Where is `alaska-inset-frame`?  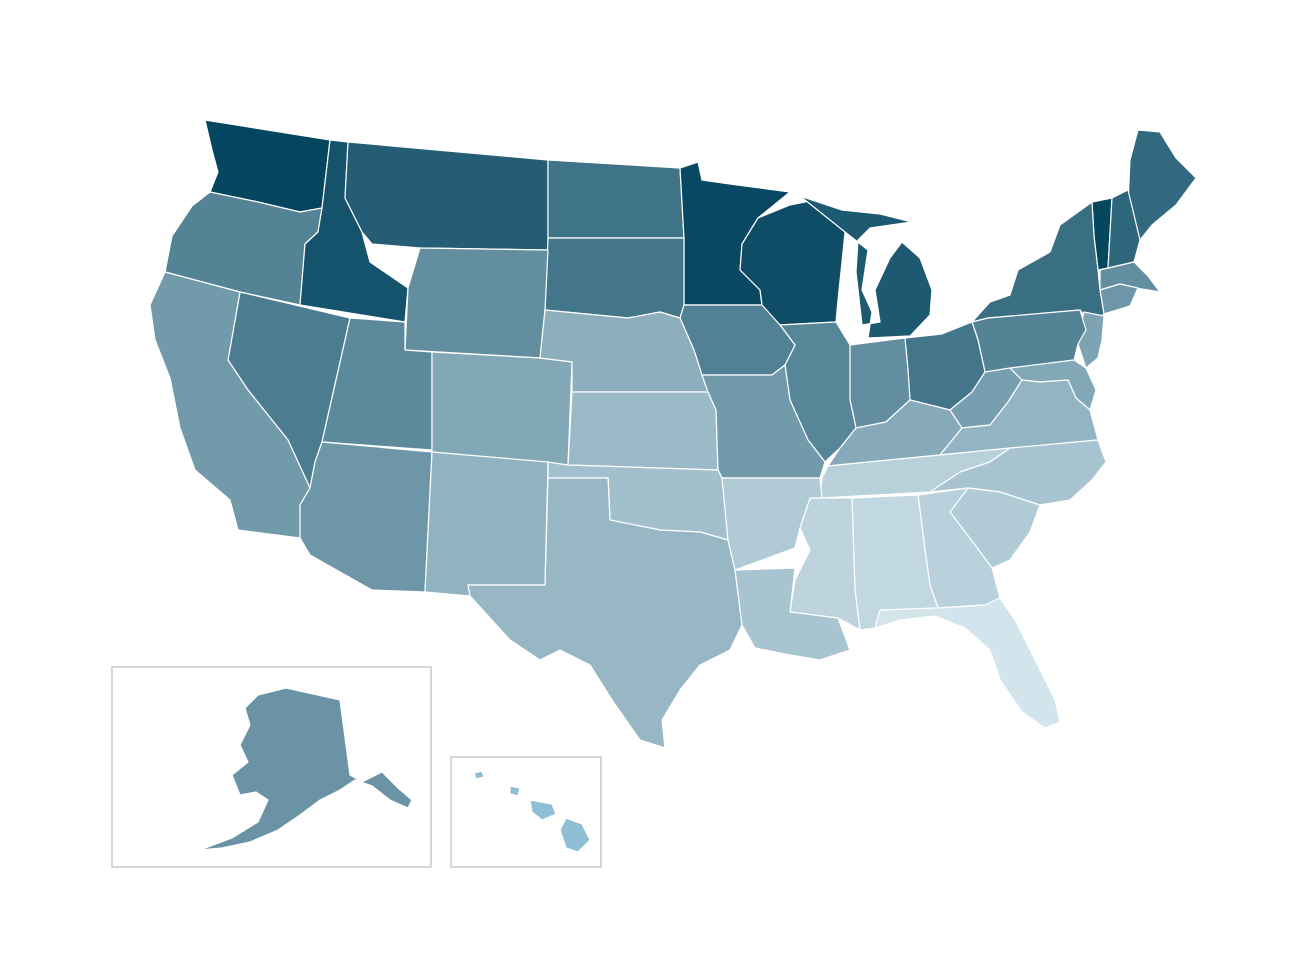 alaska-inset-frame is located at coordinates (271, 767).